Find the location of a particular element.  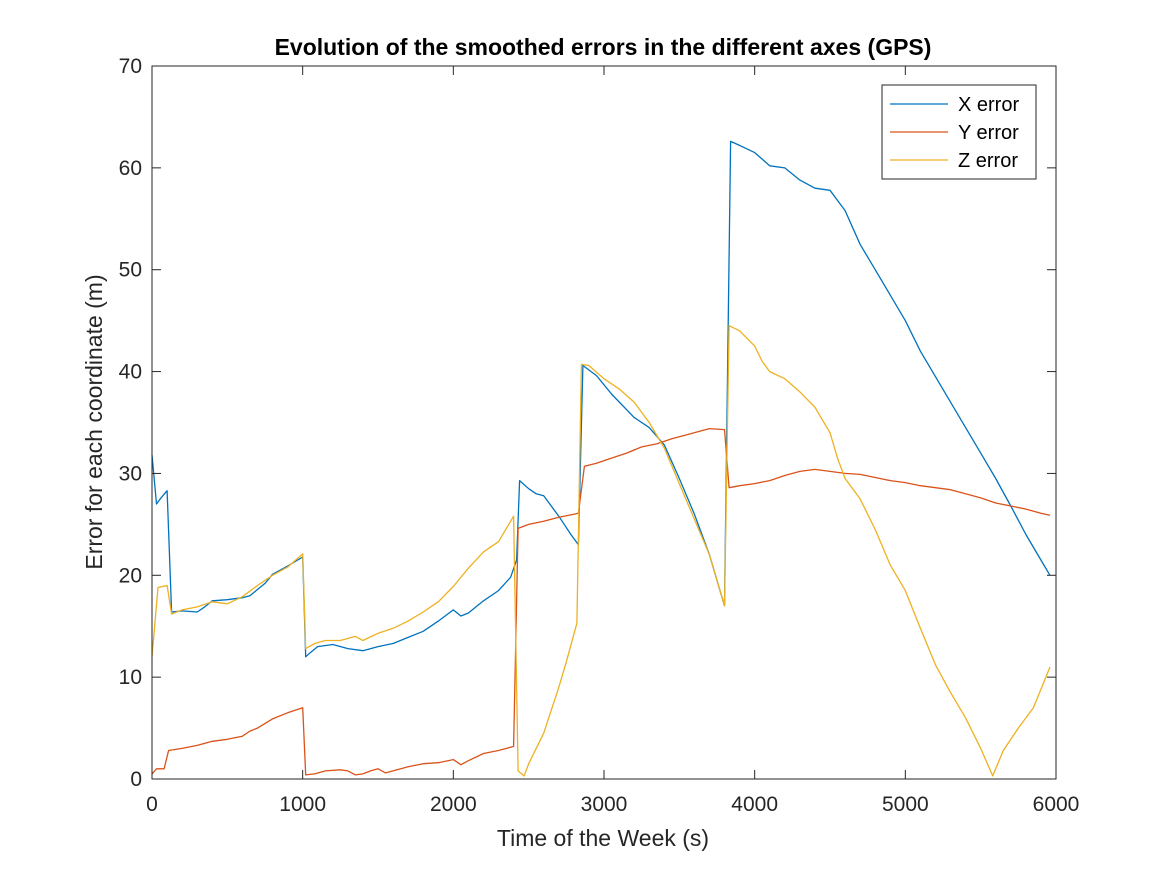

y-axis-label: Error for each coordinate (m) is located at coordinates (94, 421).